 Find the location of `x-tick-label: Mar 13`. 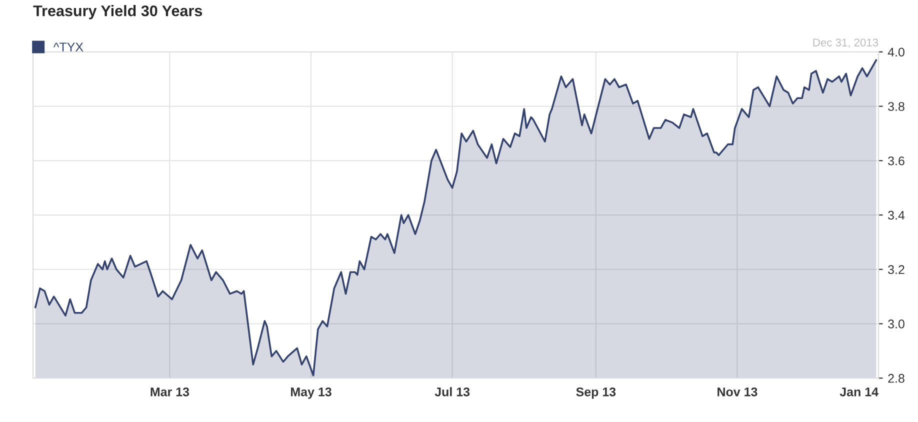

x-tick-label: Mar 13 is located at coordinates (170, 391).